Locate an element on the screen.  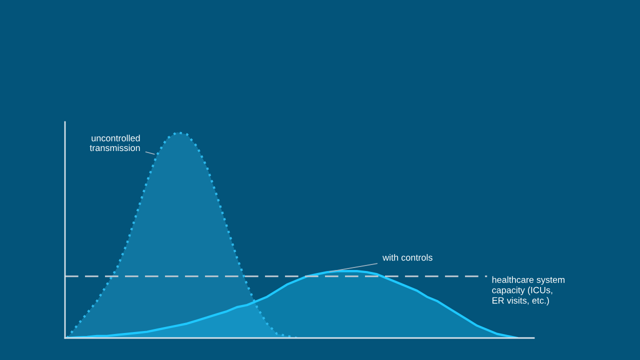
ref-line-label: healthcare system capacity (ICUs, ER visits, etc.) is located at coordinates (528, 291).